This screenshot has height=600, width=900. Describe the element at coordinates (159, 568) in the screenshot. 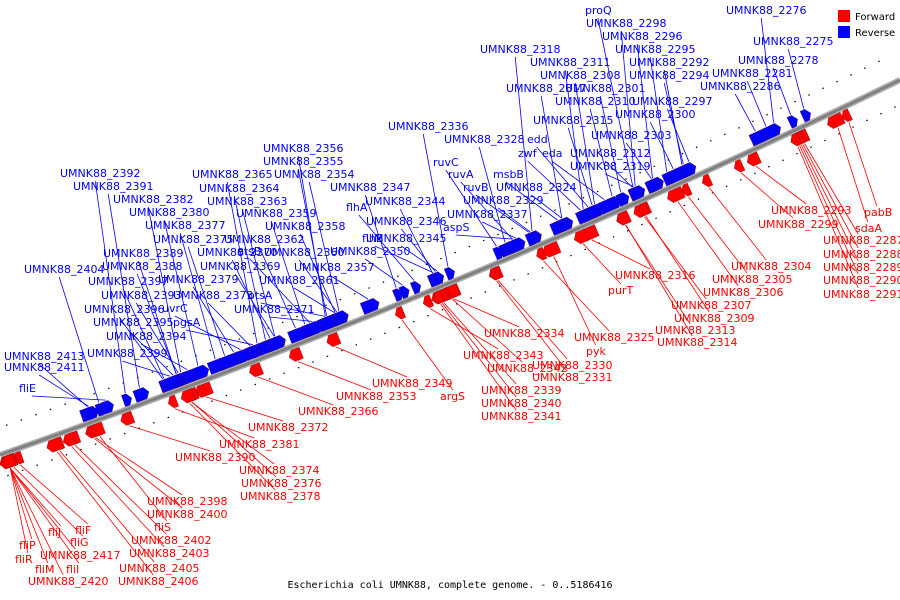

I see `forward-gene-label: UMNK88_2405` at that location.